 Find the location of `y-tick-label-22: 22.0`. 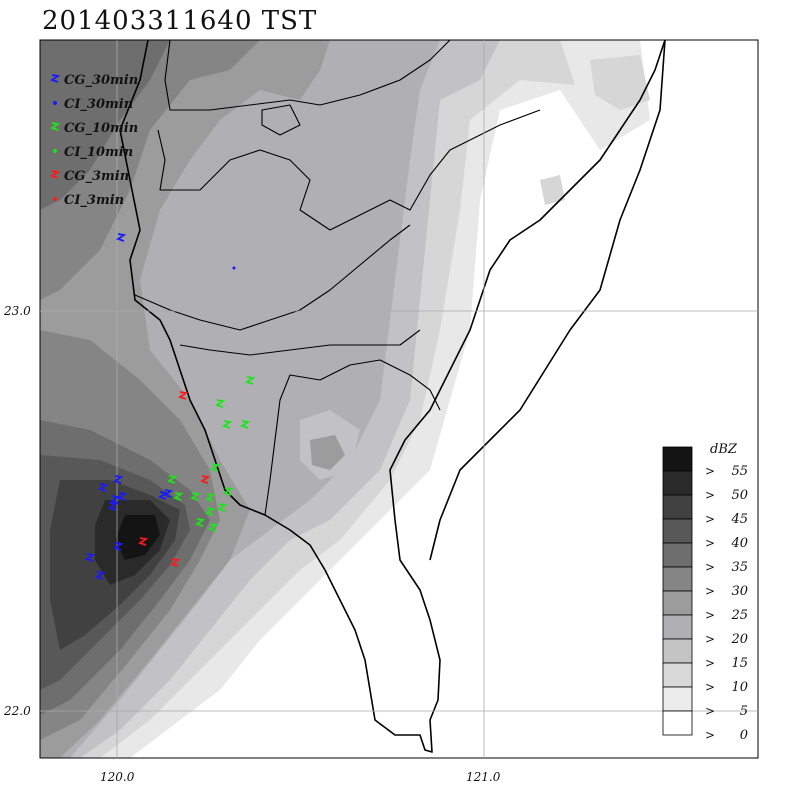

y-tick-label-22: 22.0 is located at coordinates (17, 711).